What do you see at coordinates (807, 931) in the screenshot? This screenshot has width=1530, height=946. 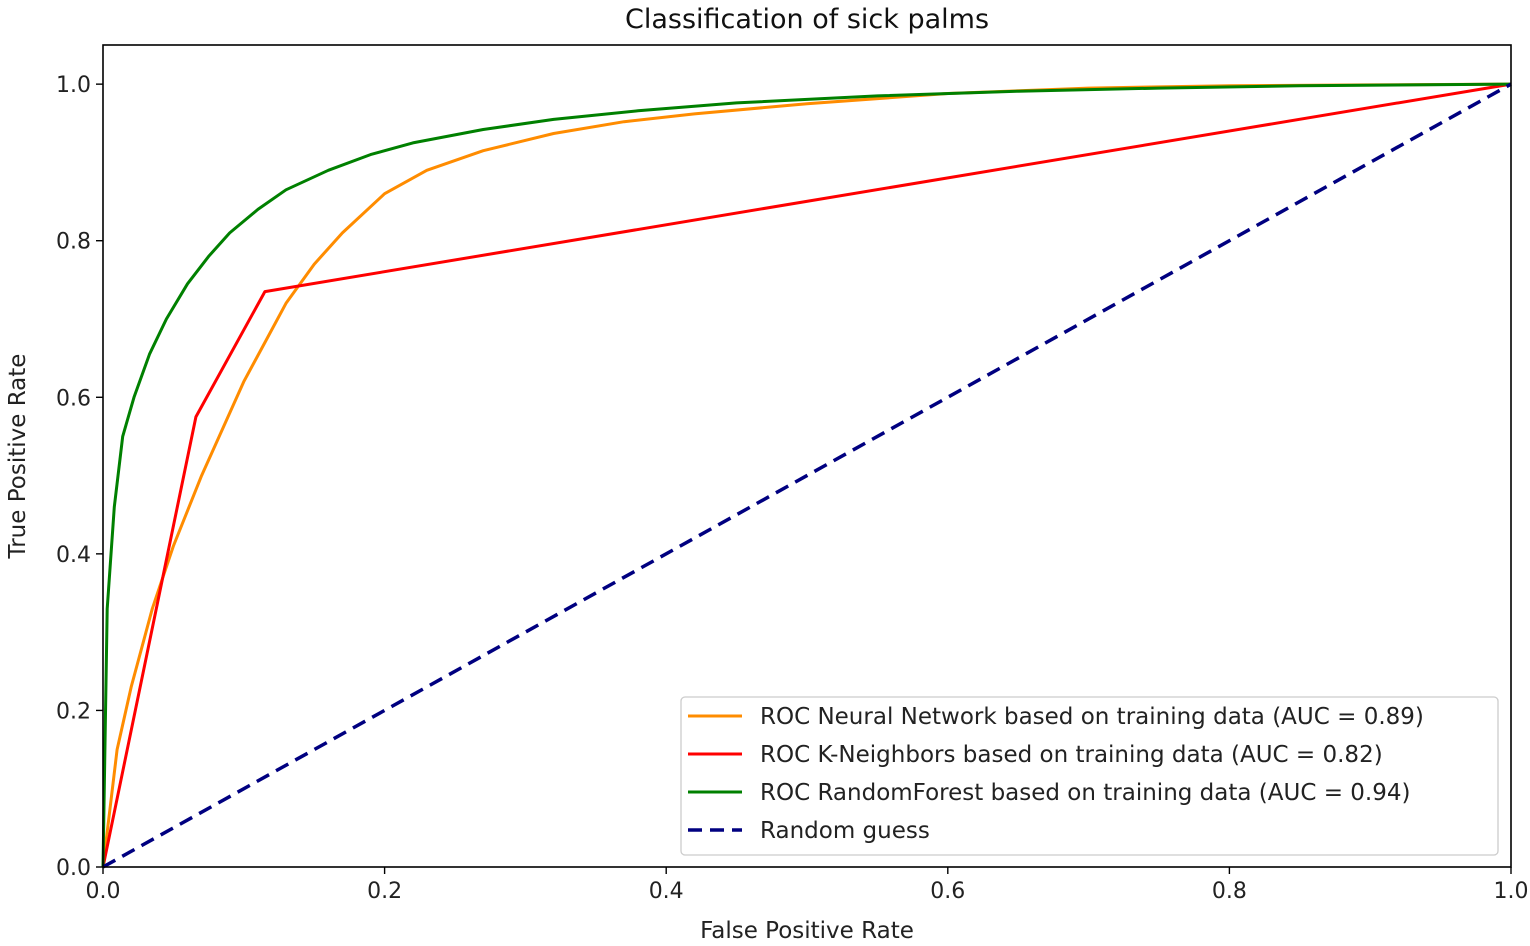 I see `x-axis-label: False Positive Rate` at bounding box center [807, 931].